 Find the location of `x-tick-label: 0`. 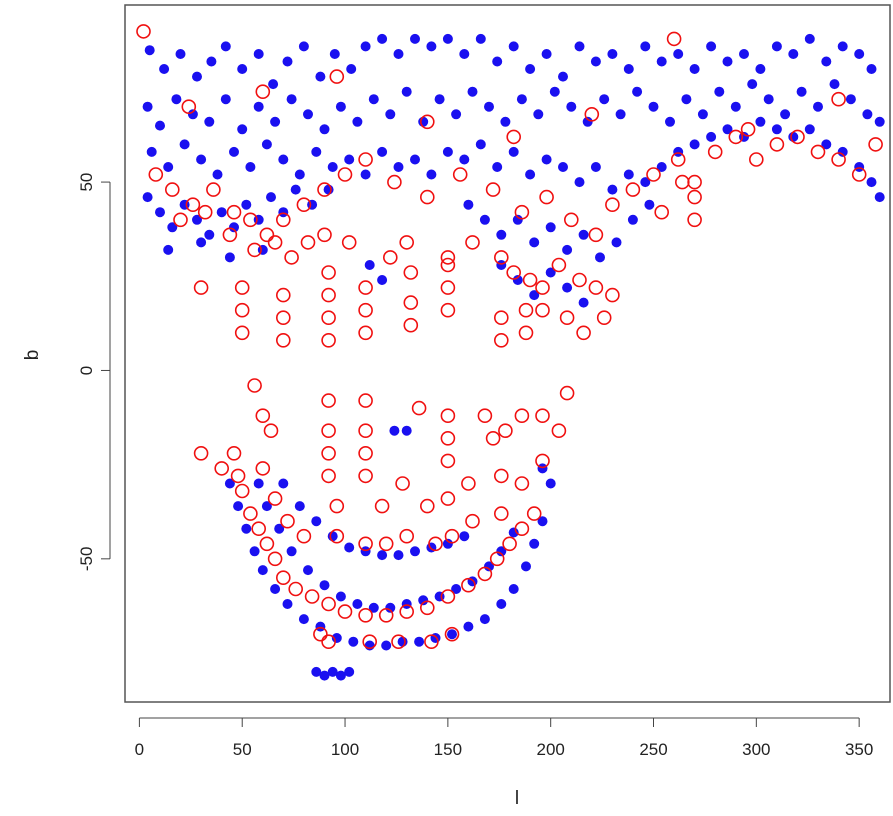

x-tick-label: 0 is located at coordinates (139, 749).